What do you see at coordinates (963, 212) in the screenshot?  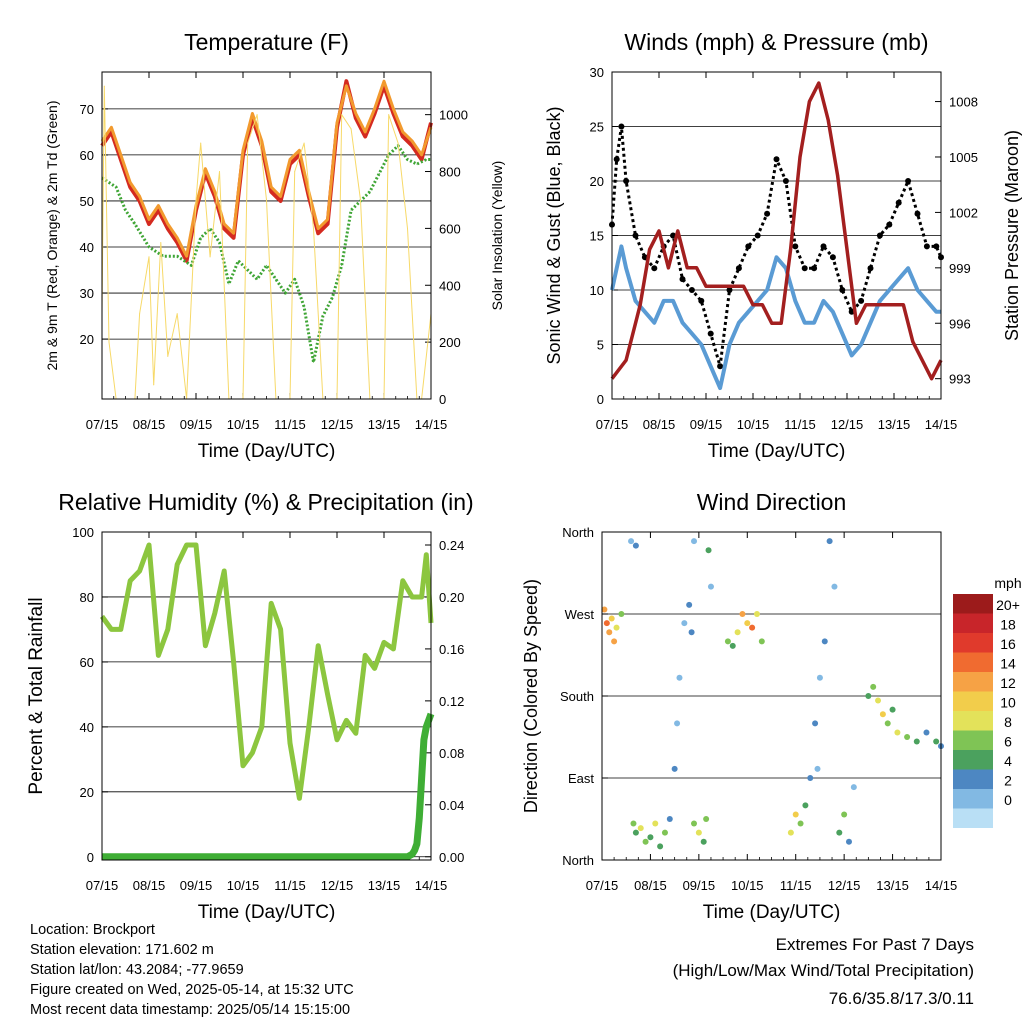 I see `y-tick-label-right: 1002` at bounding box center [963, 212].